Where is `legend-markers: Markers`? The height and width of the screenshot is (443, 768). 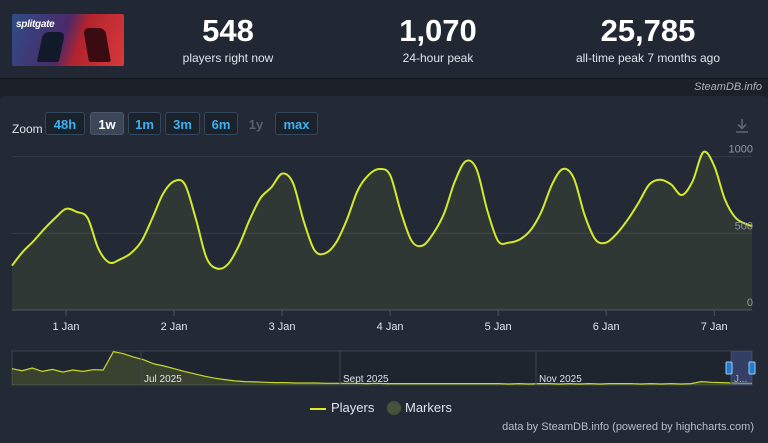 legend-markers: Markers is located at coordinates (428, 407).